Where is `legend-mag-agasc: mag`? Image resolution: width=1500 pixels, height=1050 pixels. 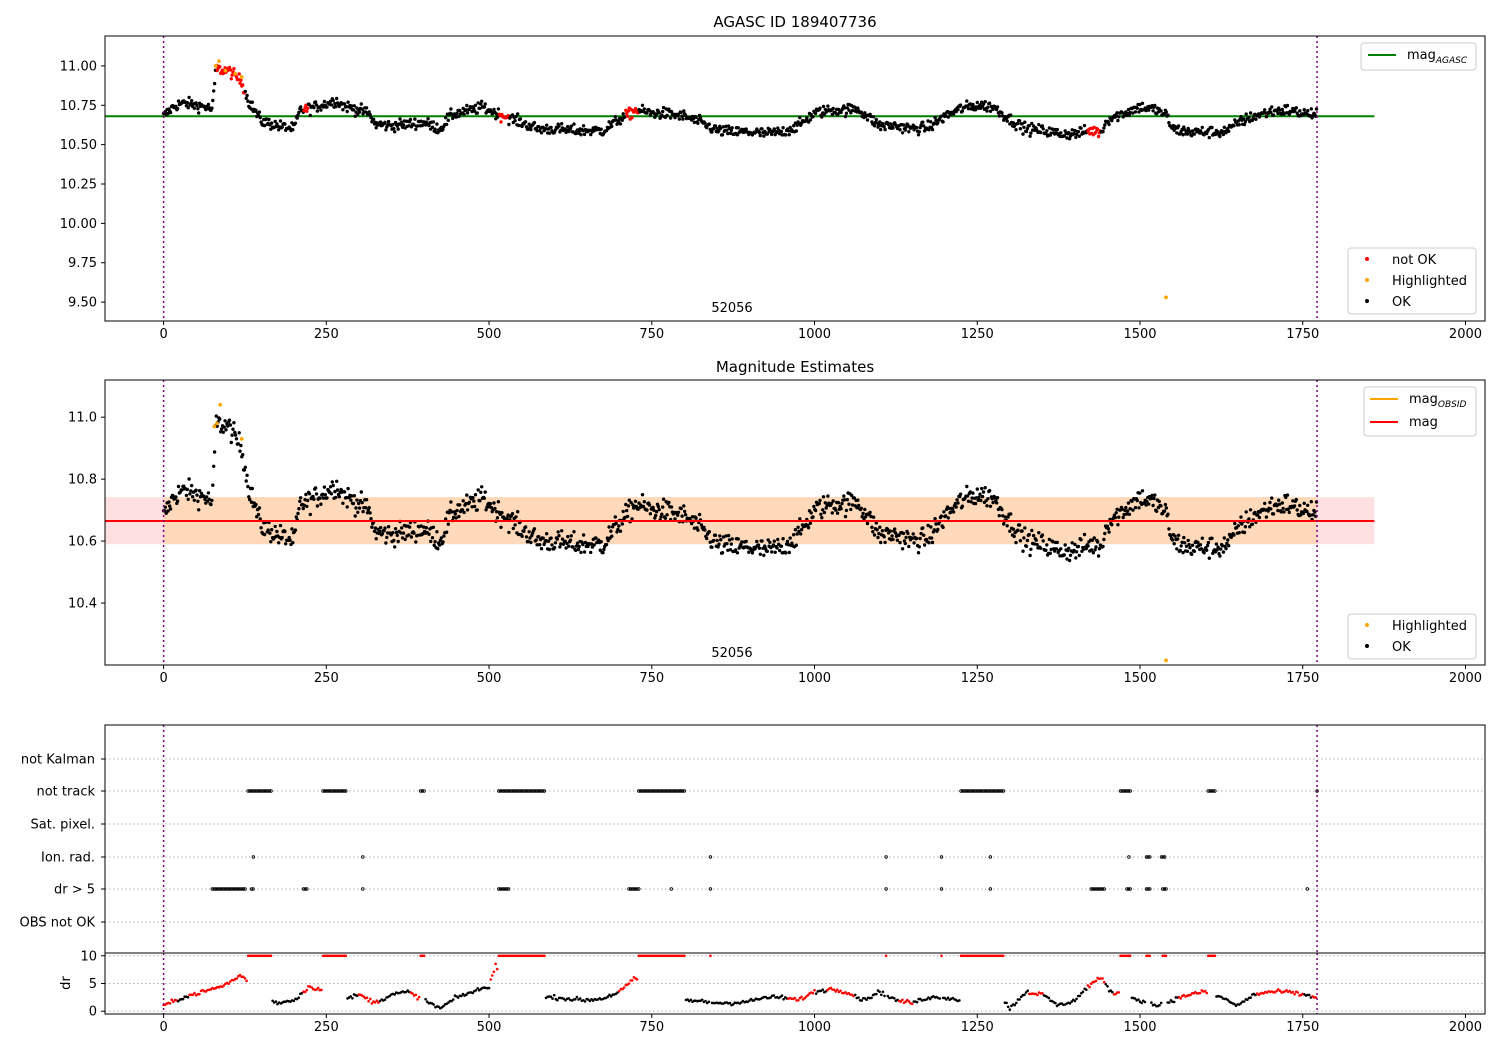
legend-mag-agasc: mag is located at coordinates (1421, 55).